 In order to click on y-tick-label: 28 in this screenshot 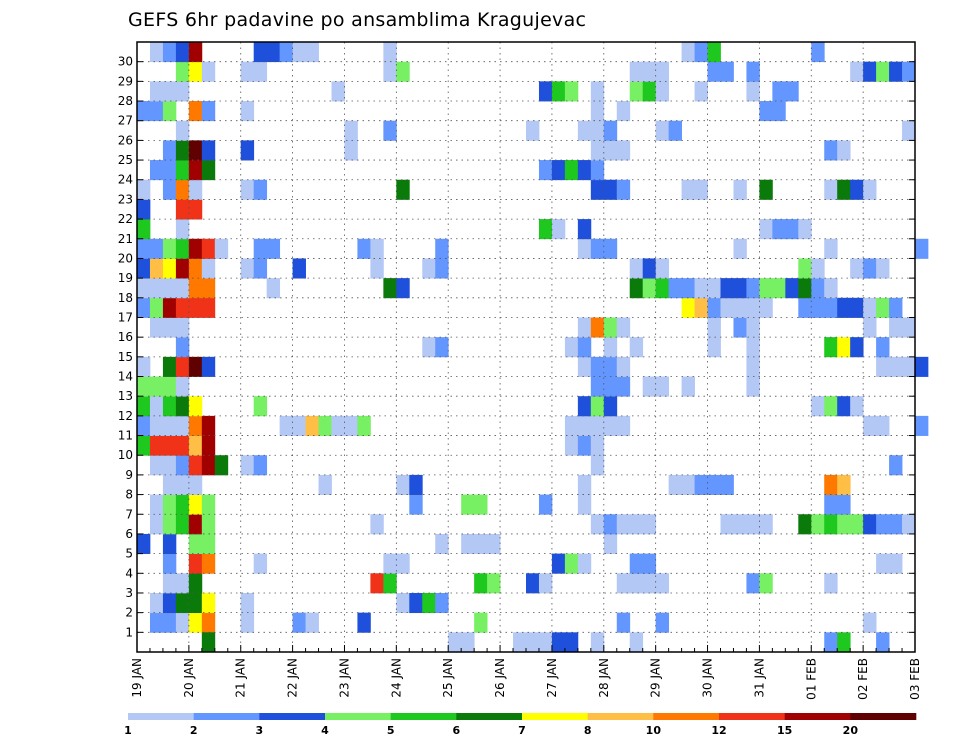, I will do `click(125, 101)`.